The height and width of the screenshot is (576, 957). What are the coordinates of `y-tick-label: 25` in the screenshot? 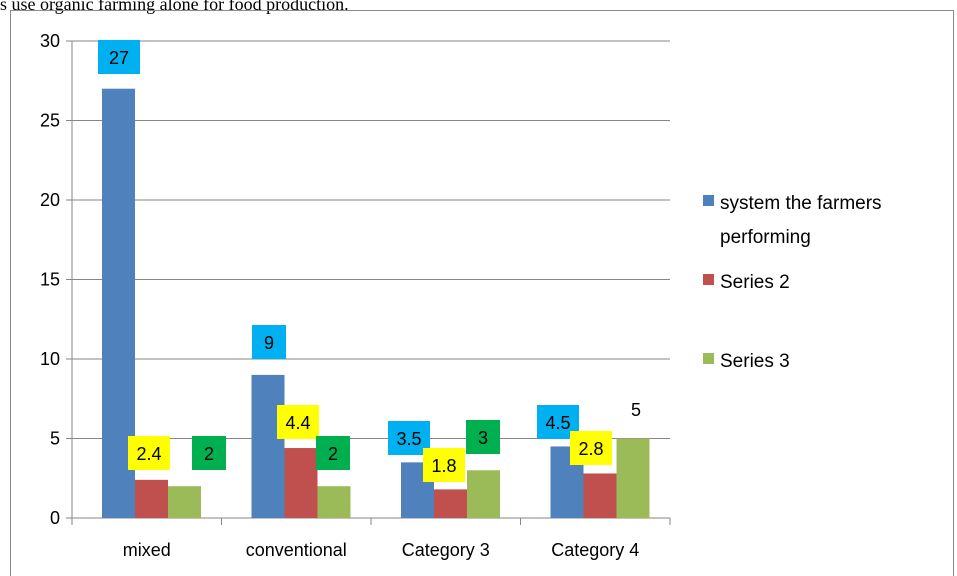 It's located at (50, 121).